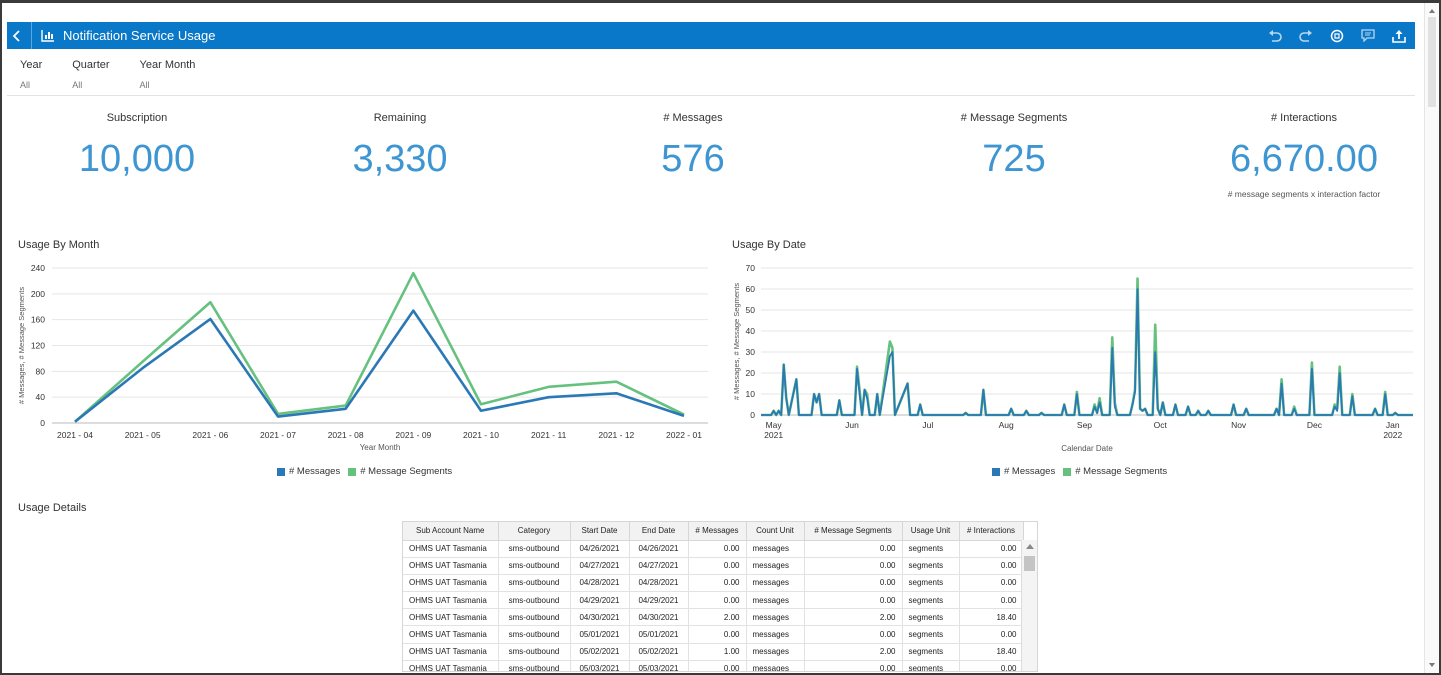 The image size is (1441, 675). I want to click on redo-button, so click(1306, 36).